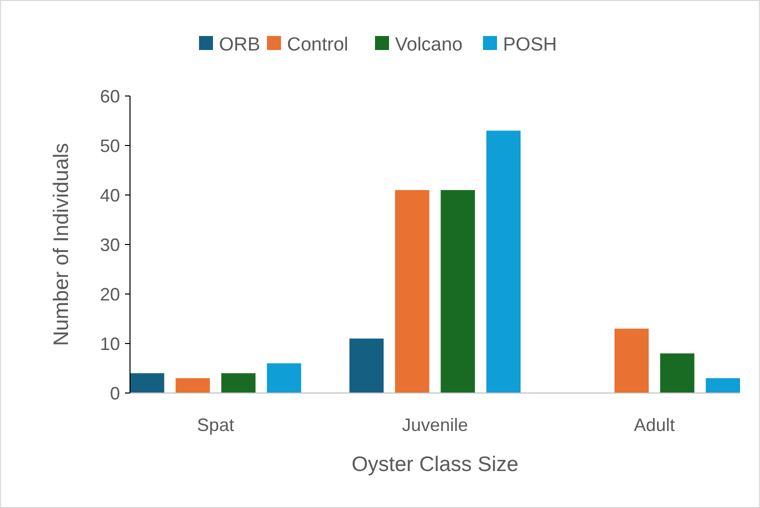 Image resolution: width=760 pixels, height=508 pixels. What do you see at coordinates (435, 464) in the screenshot?
I see `x-axis-title: Oyster Class Size` at bounding box center [435, 464].